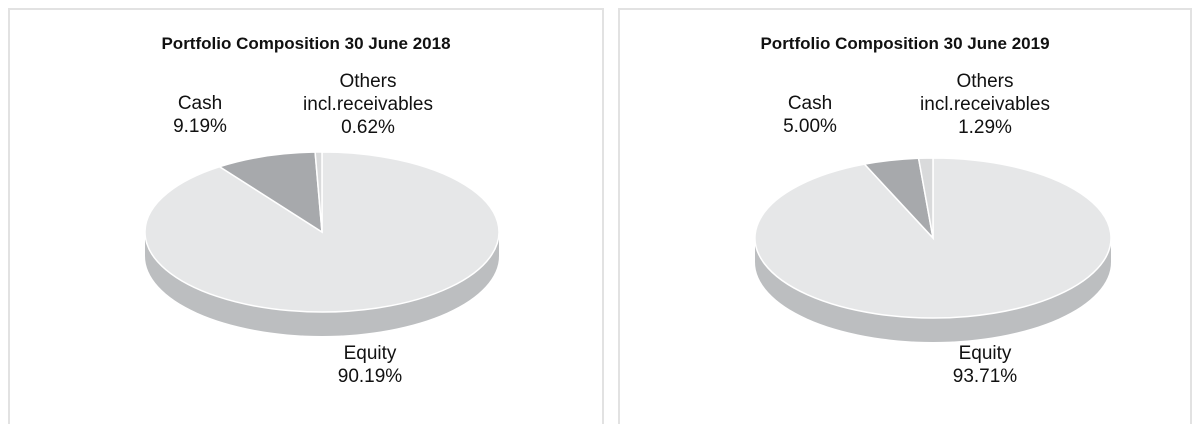 This screenshot has width=1200, height=424. I want to click on slice-label: Others incl.receivables 1.29%, so click(985, 104).